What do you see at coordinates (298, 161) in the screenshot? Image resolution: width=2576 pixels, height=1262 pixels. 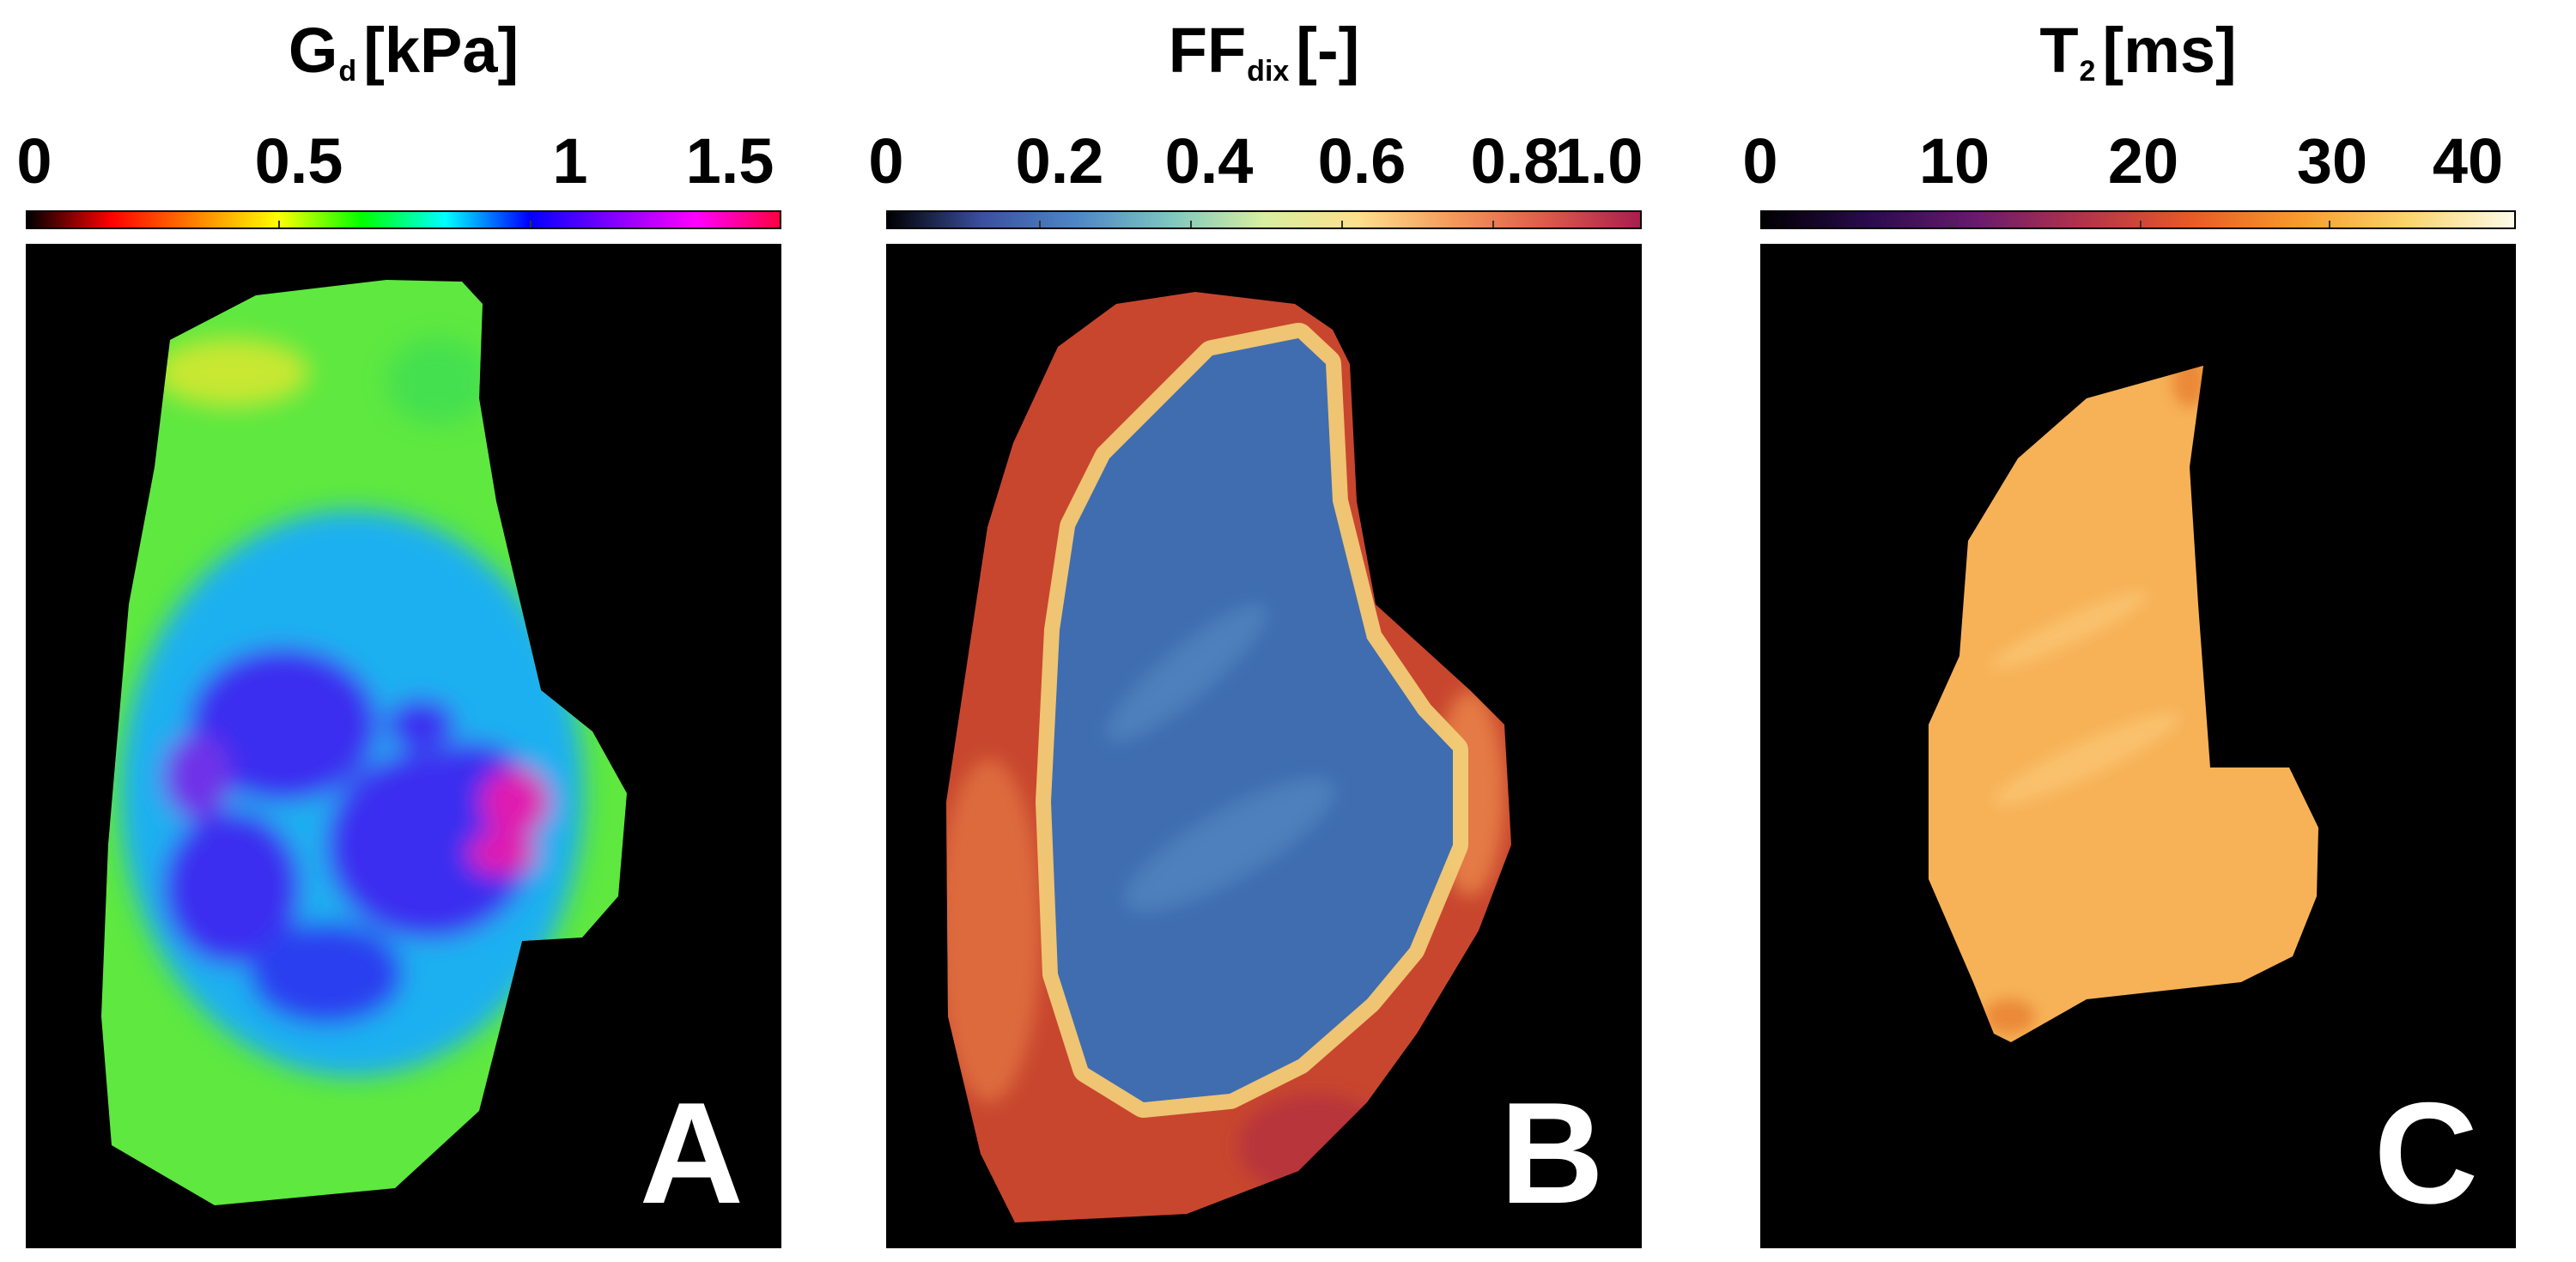 I see `tick-label: 0.5` at bounding box center [298, 161].